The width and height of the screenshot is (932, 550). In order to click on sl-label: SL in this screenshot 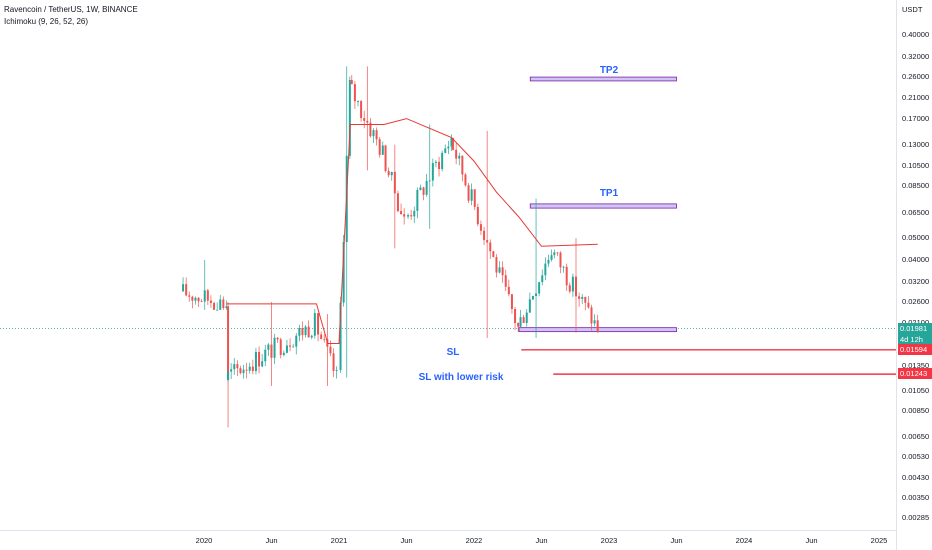, I will do `click(453, 352)`.